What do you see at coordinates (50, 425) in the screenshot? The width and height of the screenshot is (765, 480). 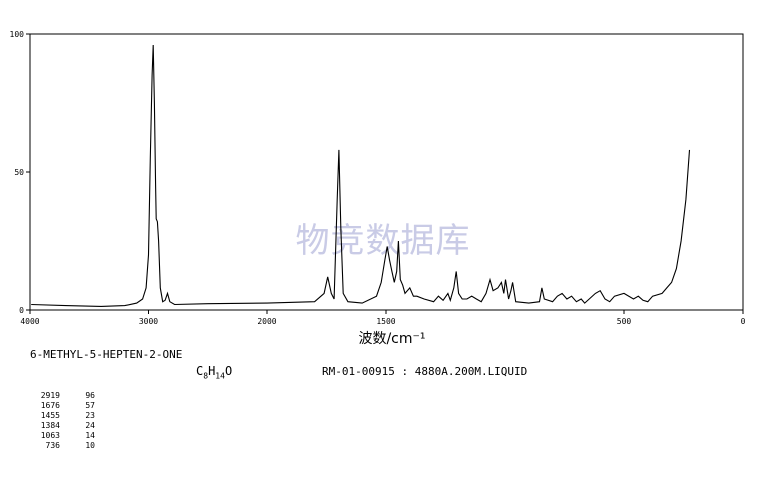 I see `peak-wavenumber: 1384` at bounding box center [50, 425].